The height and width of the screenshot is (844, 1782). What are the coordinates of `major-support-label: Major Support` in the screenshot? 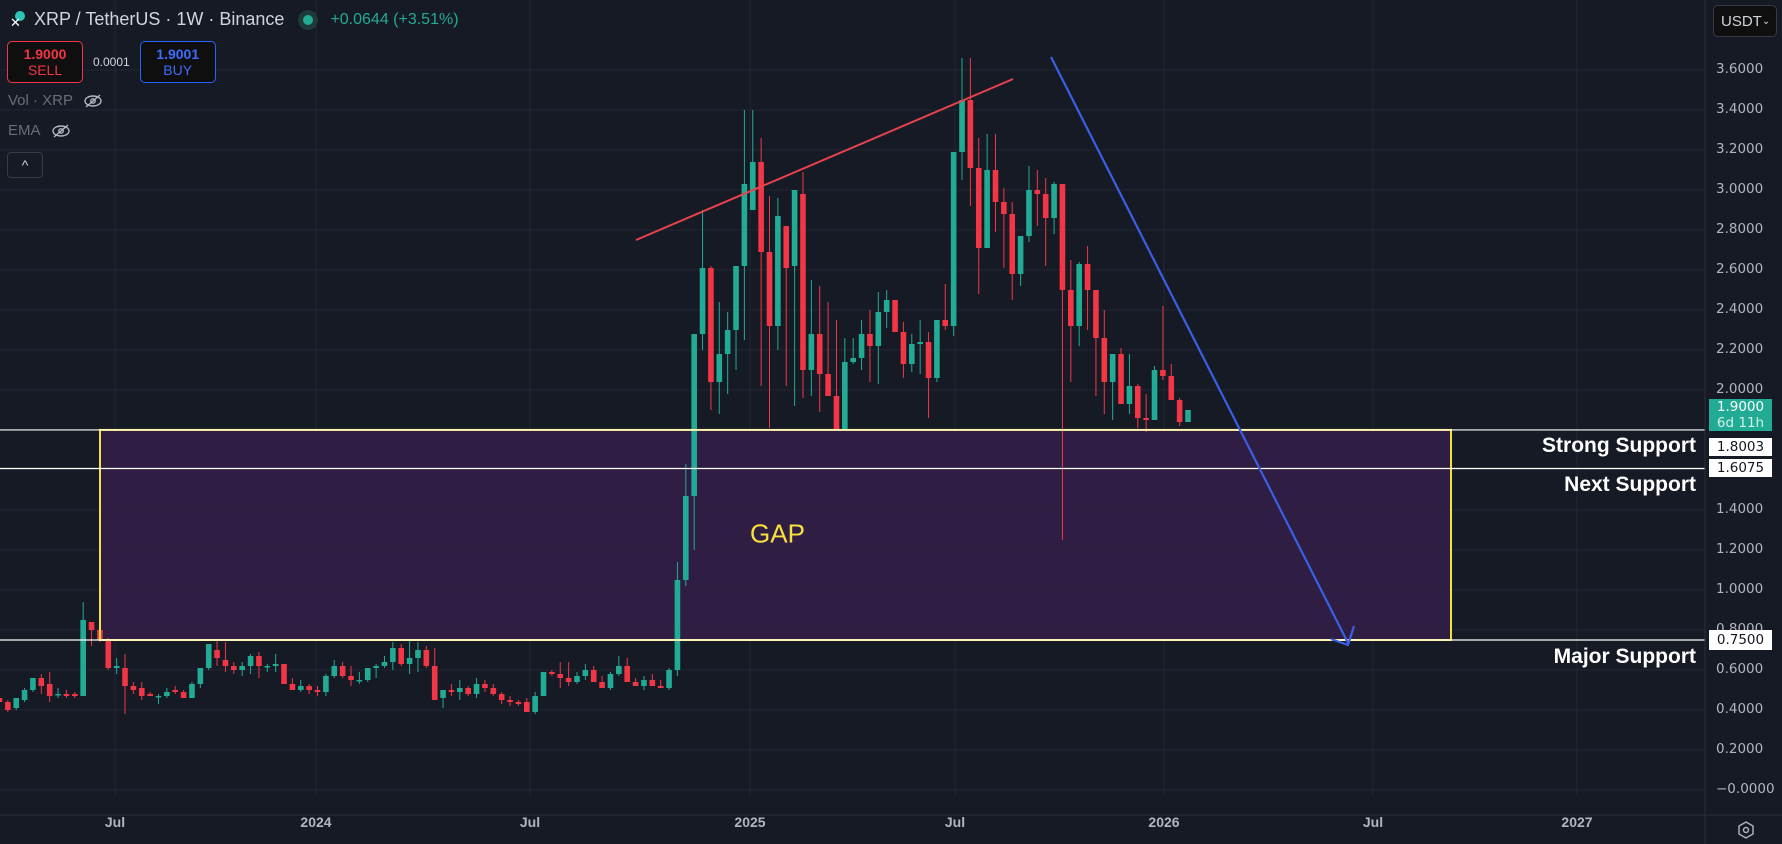 It's located at (1624, 656).